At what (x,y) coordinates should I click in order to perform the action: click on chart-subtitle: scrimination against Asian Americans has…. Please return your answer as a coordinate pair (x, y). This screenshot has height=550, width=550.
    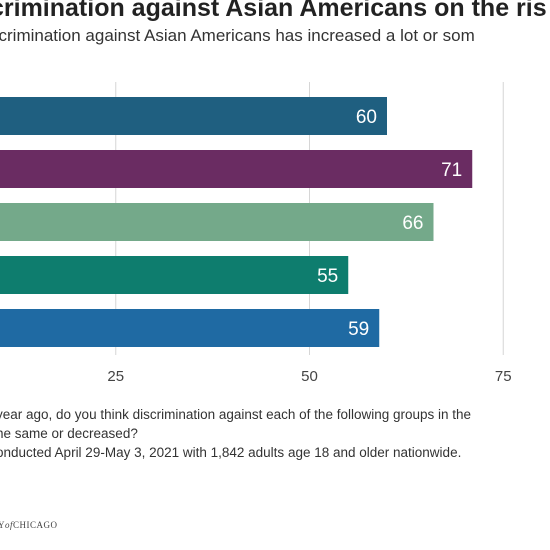
    Looking at the image, I should click on (237, 35).